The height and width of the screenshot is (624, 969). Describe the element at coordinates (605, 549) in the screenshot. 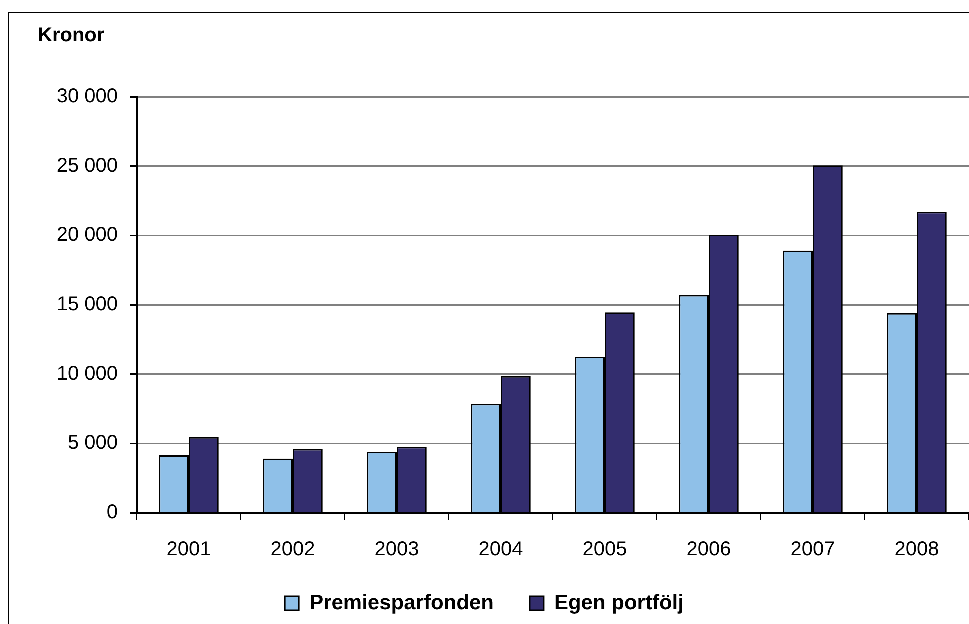

I see `x-tick-label: 2005` at that location.